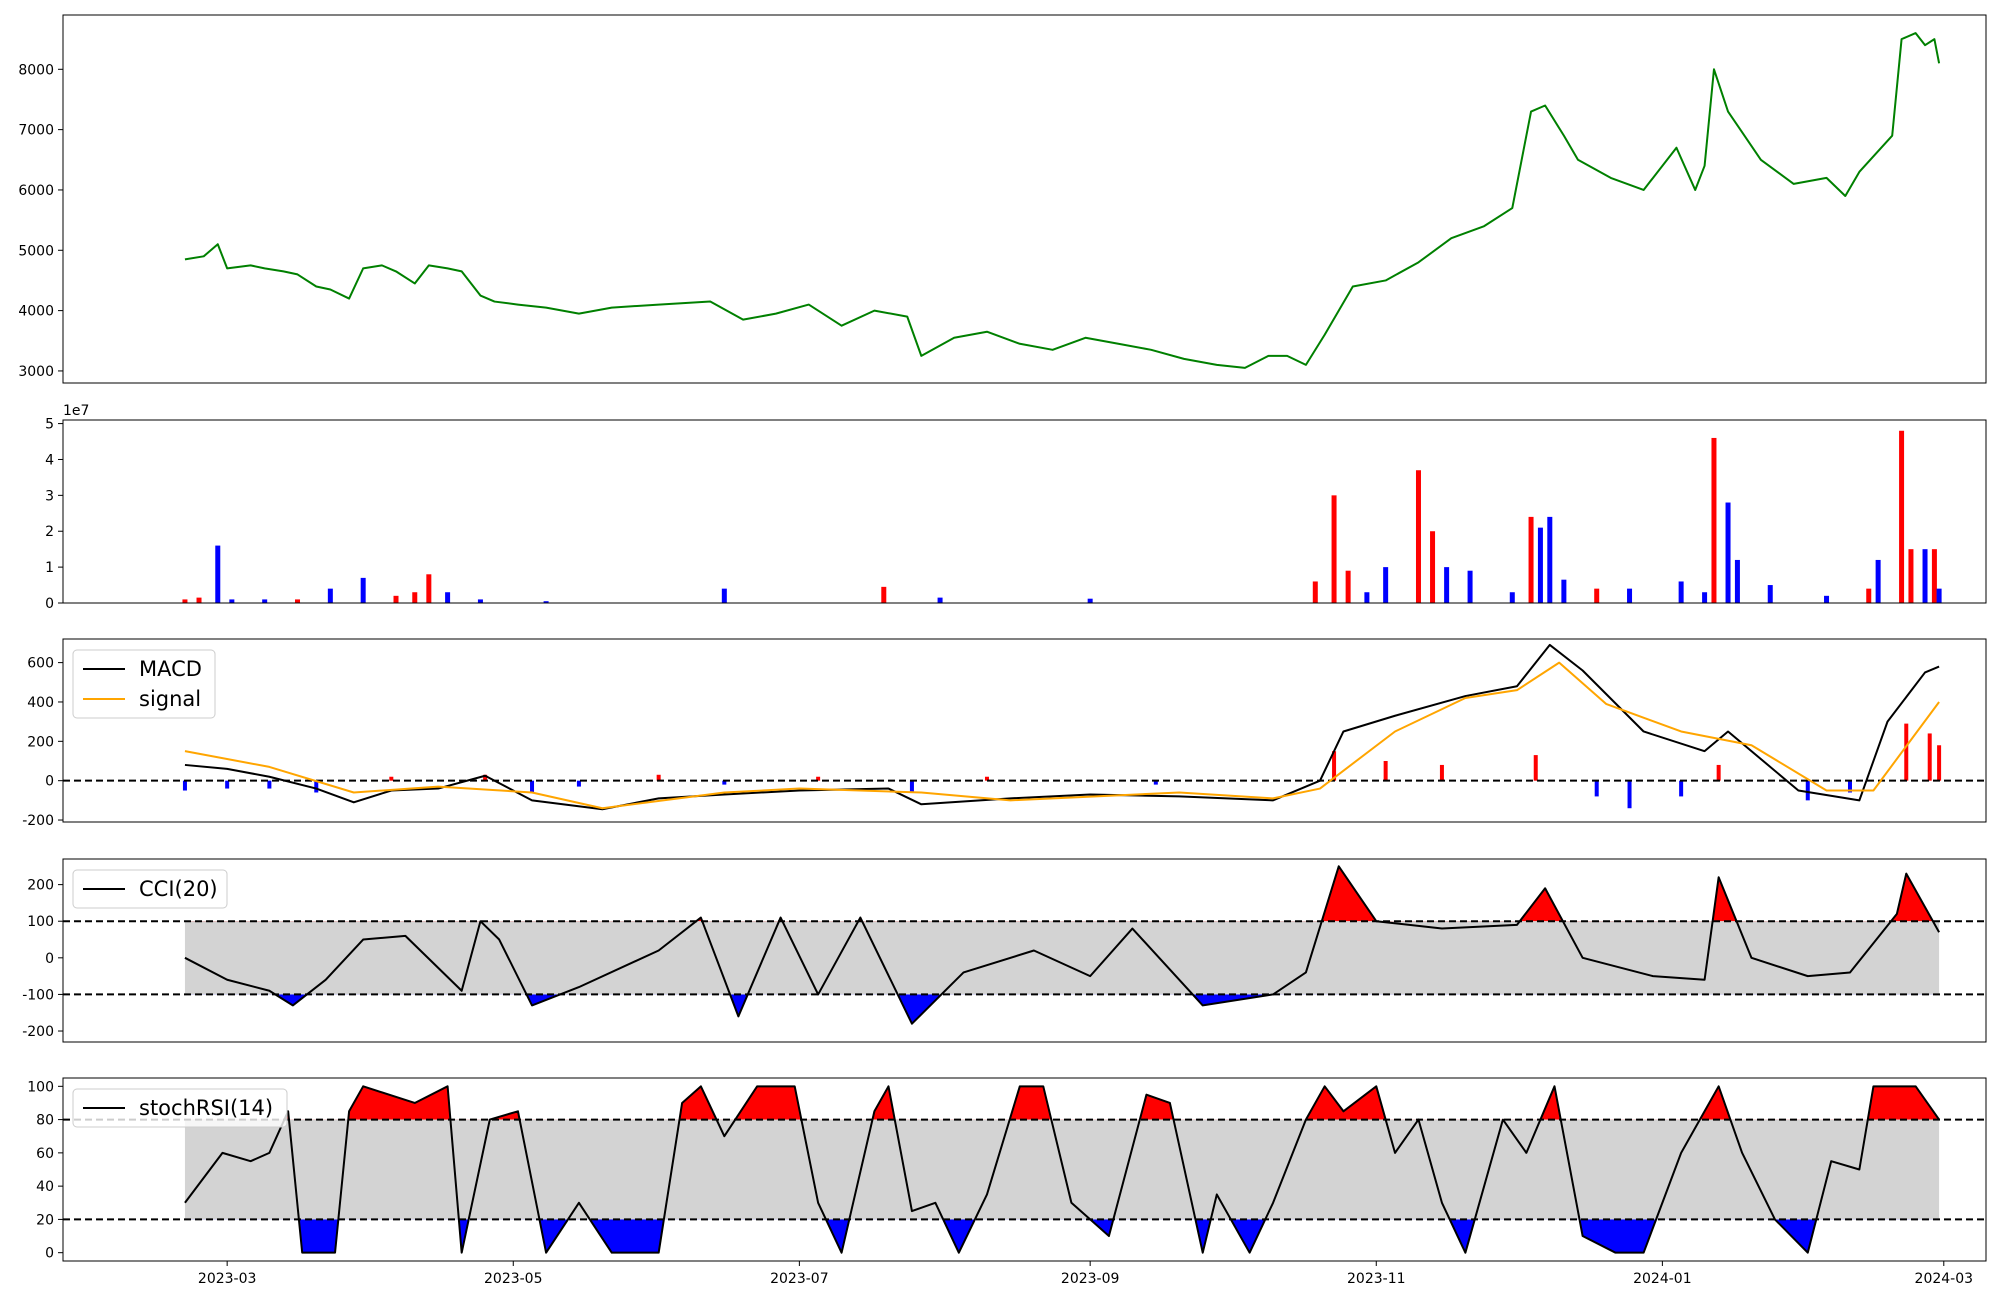 This screenshot has height=1300, width=2000. I want to click on y-tick-label: 5000, so click(36, 251).